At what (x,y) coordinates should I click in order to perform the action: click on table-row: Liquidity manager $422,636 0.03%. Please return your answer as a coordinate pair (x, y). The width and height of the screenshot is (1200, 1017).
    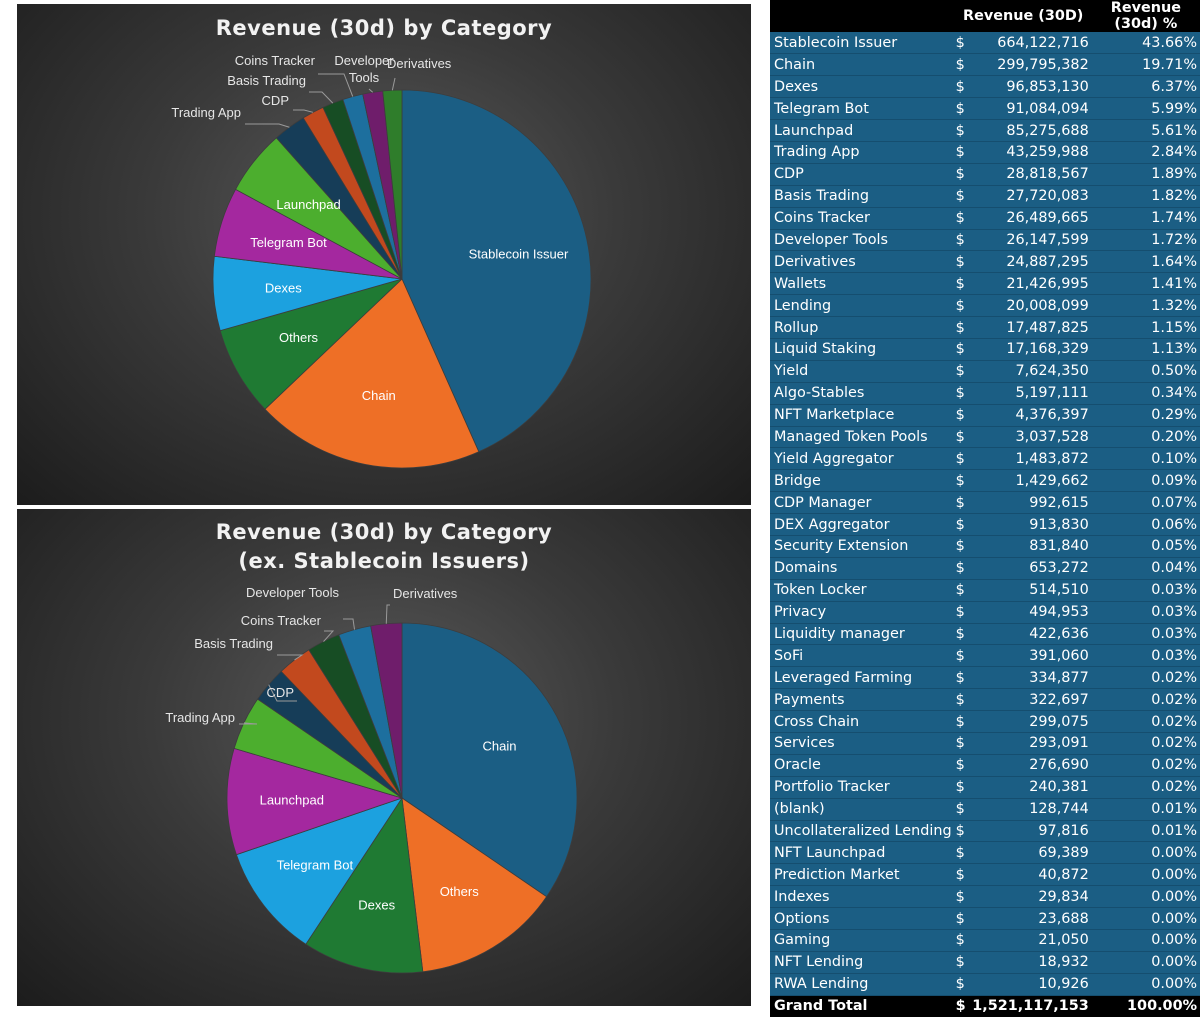
    Looking at the image, I should click on (985, 634).